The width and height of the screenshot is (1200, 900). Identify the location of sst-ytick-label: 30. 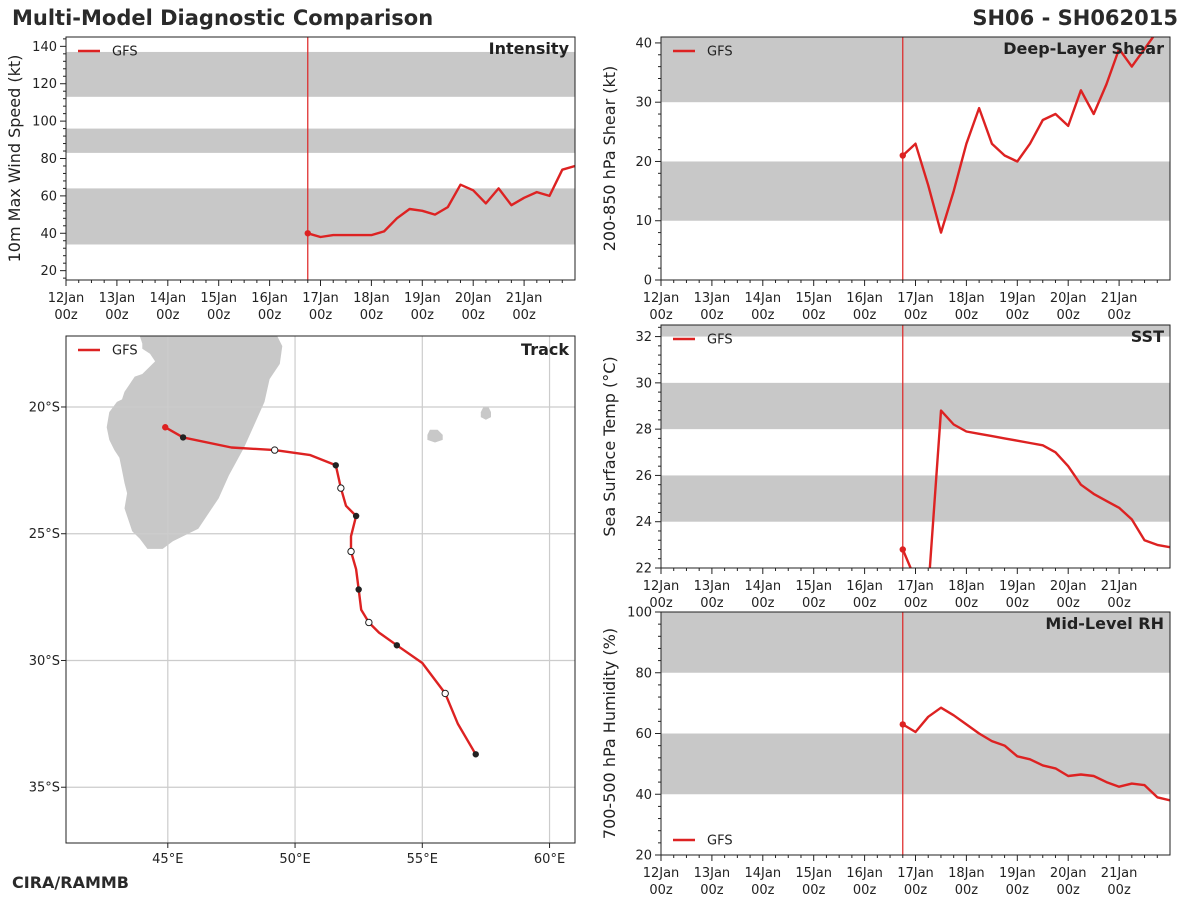
(643, 383).